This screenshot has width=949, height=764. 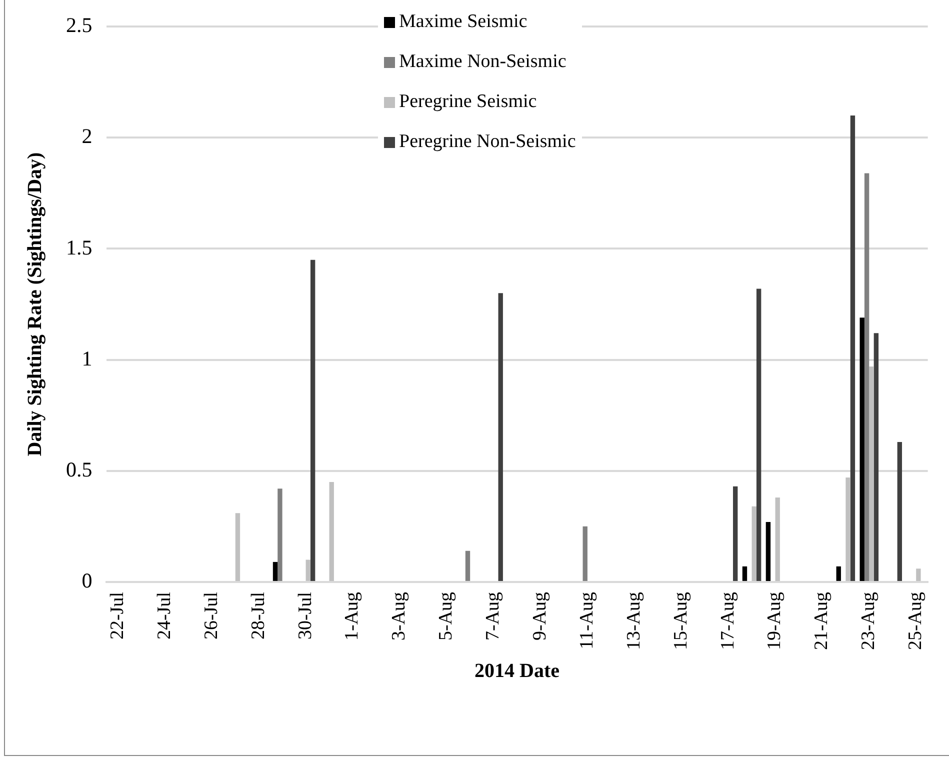 I want to click on x-tick-label: 5-Aug, so click(x=446, y=616).